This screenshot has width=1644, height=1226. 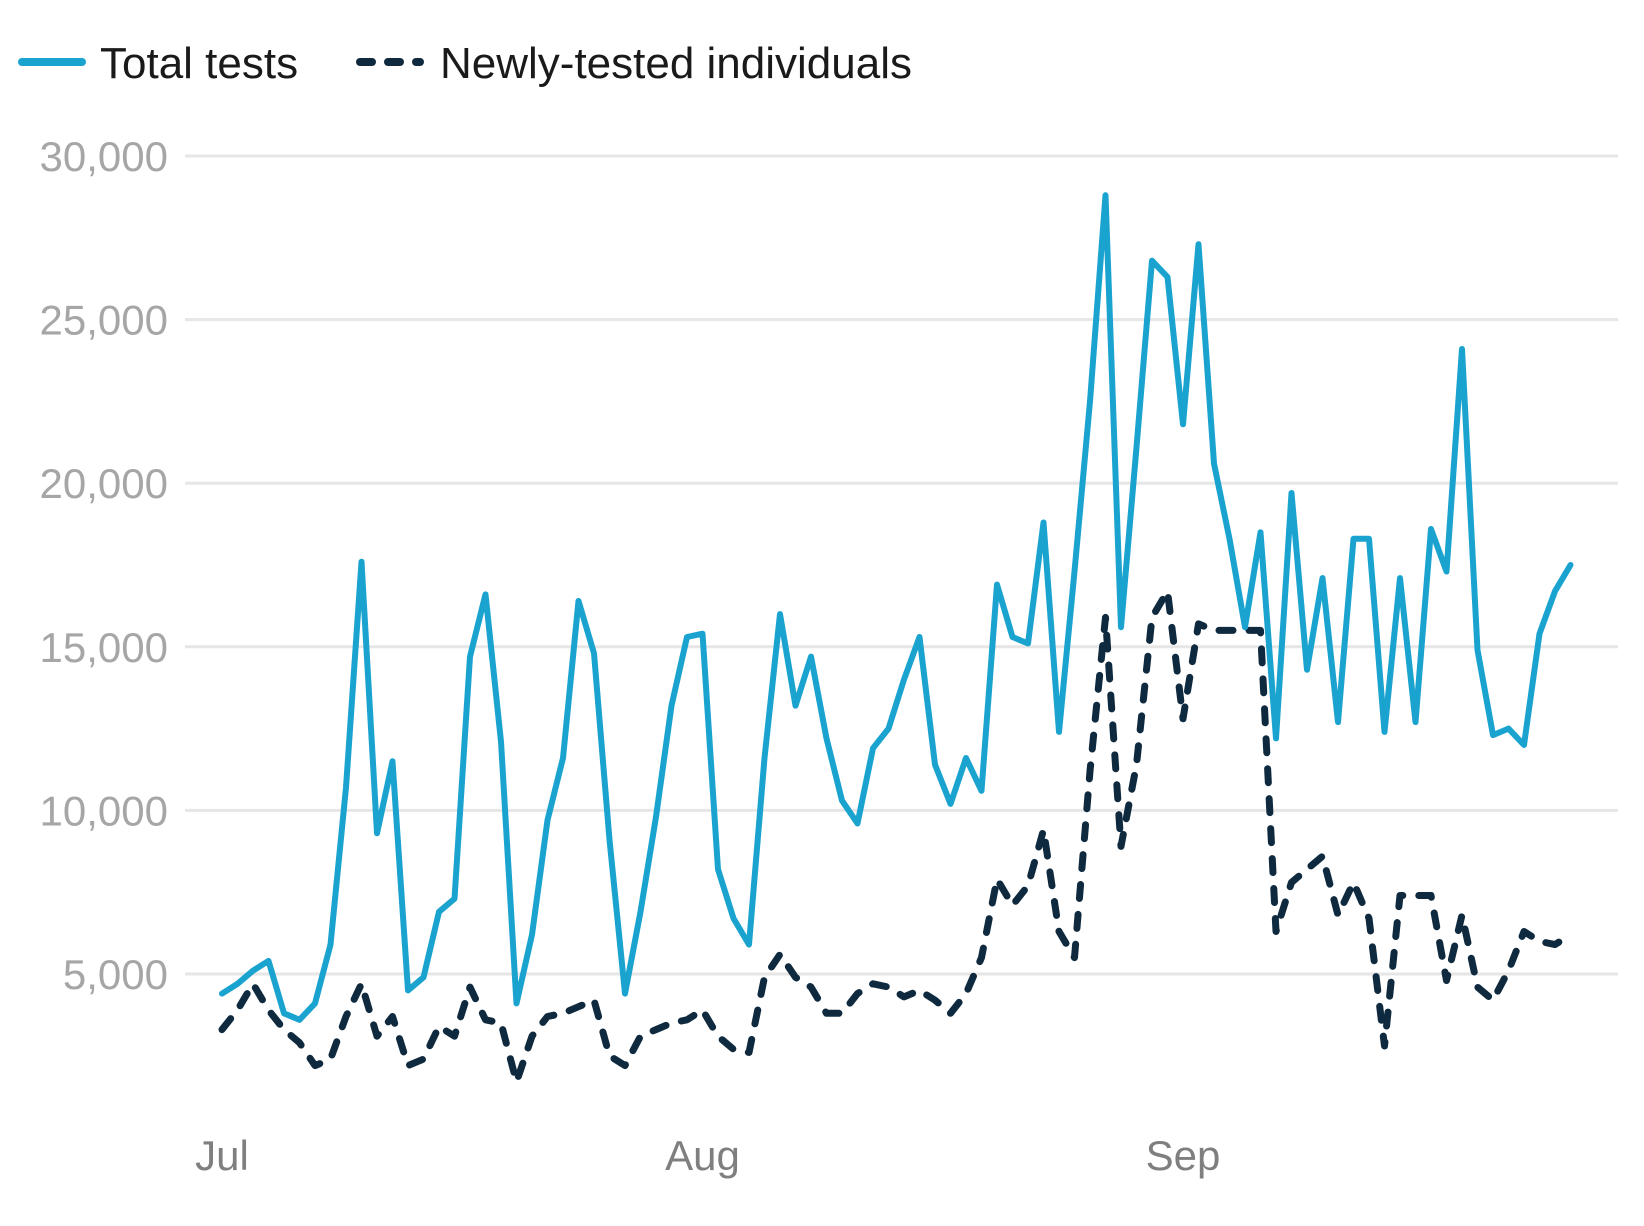 I want to click on legend: Total tests Newly-tested individuals, so click(x=465, y=63).